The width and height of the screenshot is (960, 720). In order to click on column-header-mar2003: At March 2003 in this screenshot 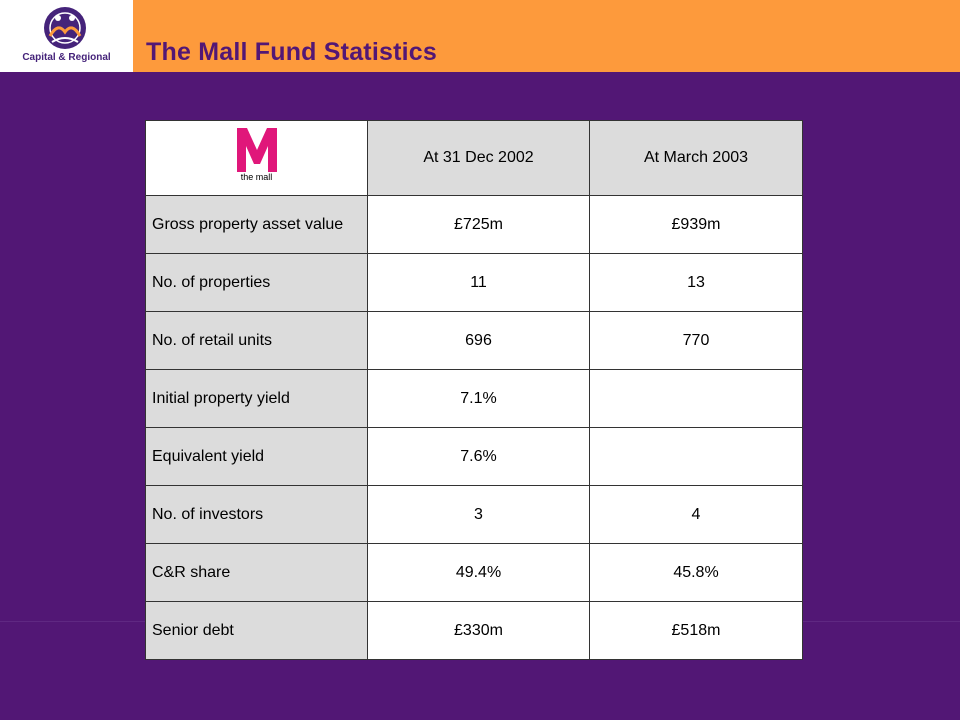, I will do `click(696, 158)`.